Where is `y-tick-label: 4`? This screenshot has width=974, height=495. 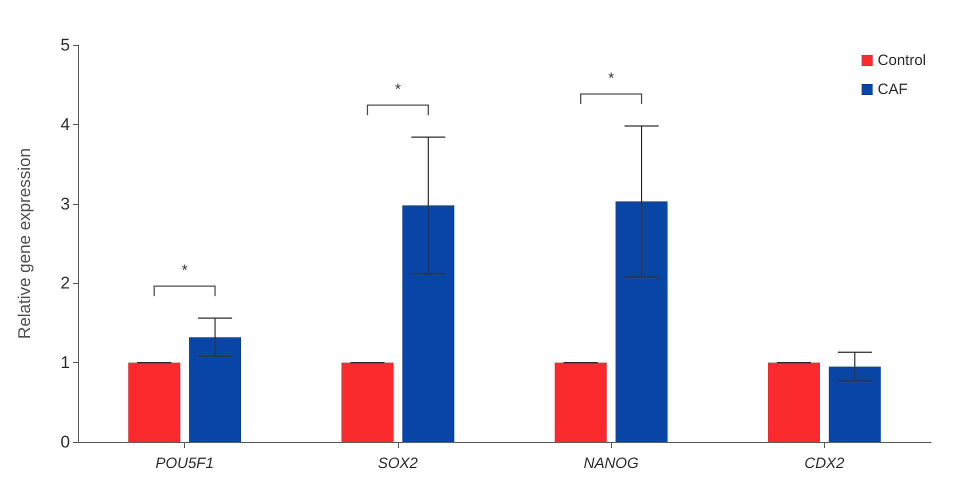
y-tick-label: 4 is located at coordinates (65, 124).